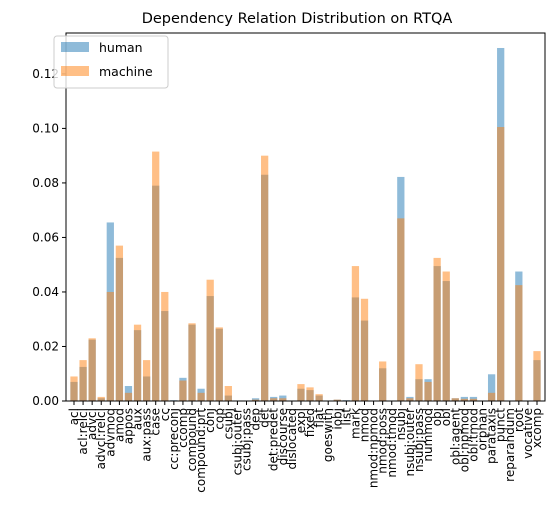  Describe the element at coordinates (256, 419) in the screenshot. I see `x-tick-label: dep` at that location.